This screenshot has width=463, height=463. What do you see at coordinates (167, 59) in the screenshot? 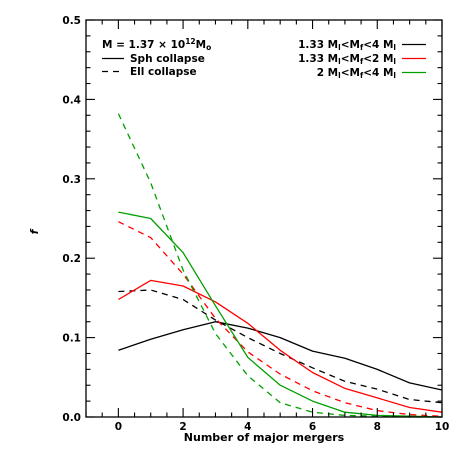
I see `style-legend-label: Sph collapse` at bounding box center [167, 59].